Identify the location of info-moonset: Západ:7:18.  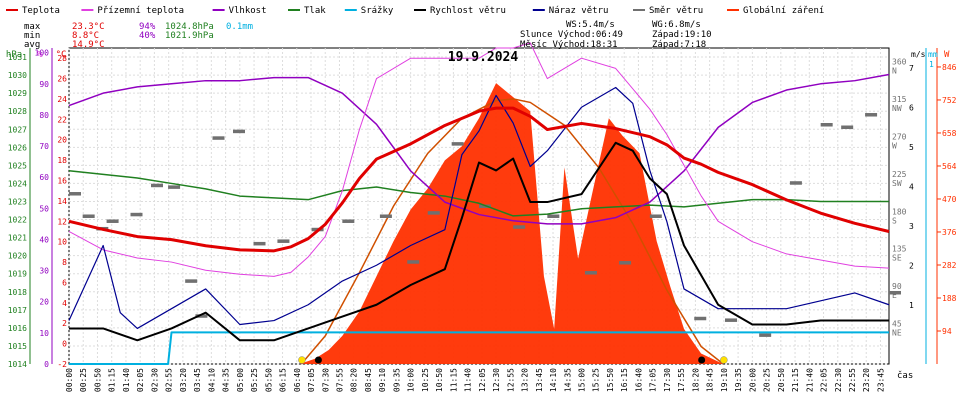
(679, 45).